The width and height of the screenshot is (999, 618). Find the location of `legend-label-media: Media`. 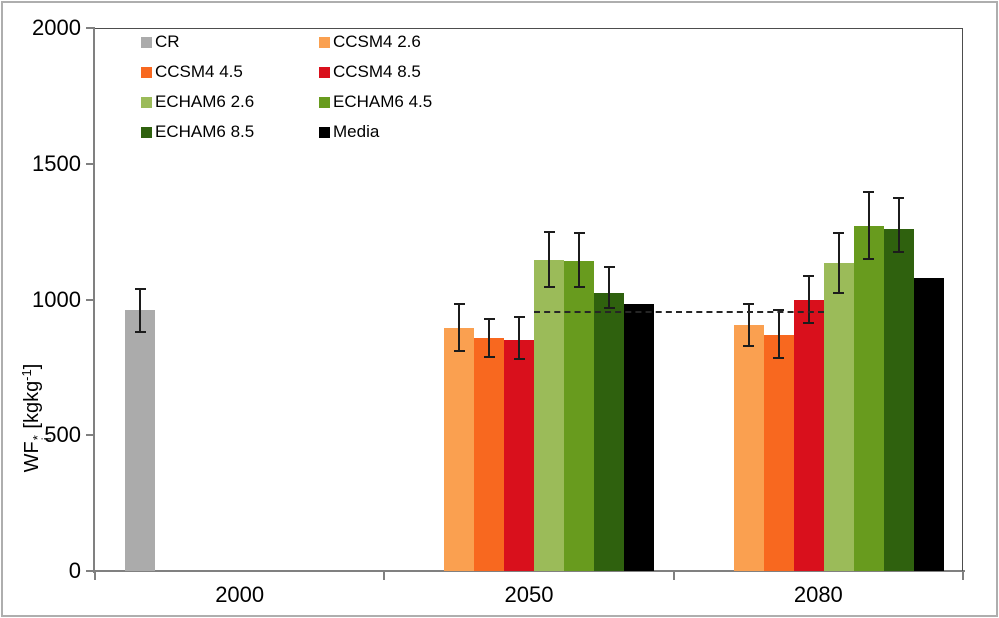

legend-label-media: Media is located at coordinates (356, 131).